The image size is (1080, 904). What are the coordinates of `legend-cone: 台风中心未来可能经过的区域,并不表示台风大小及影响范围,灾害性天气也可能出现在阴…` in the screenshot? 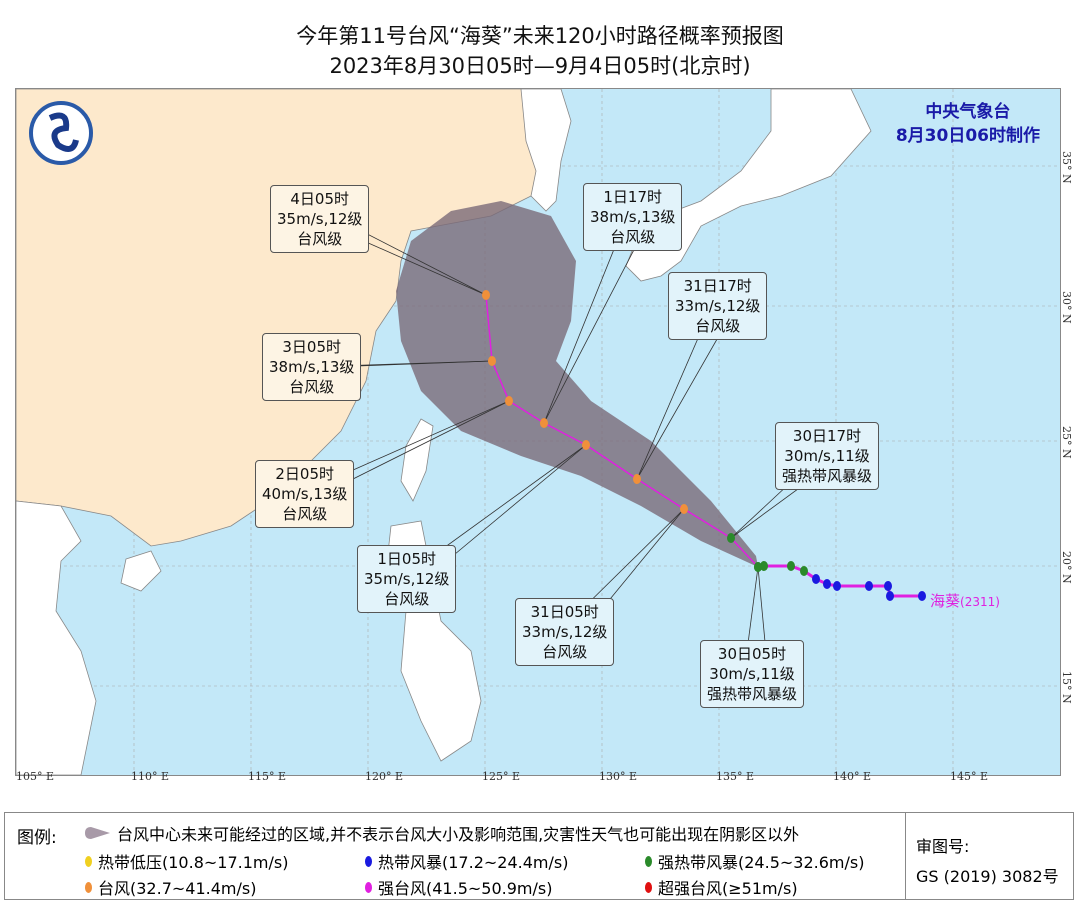 It's located at (441, 833).